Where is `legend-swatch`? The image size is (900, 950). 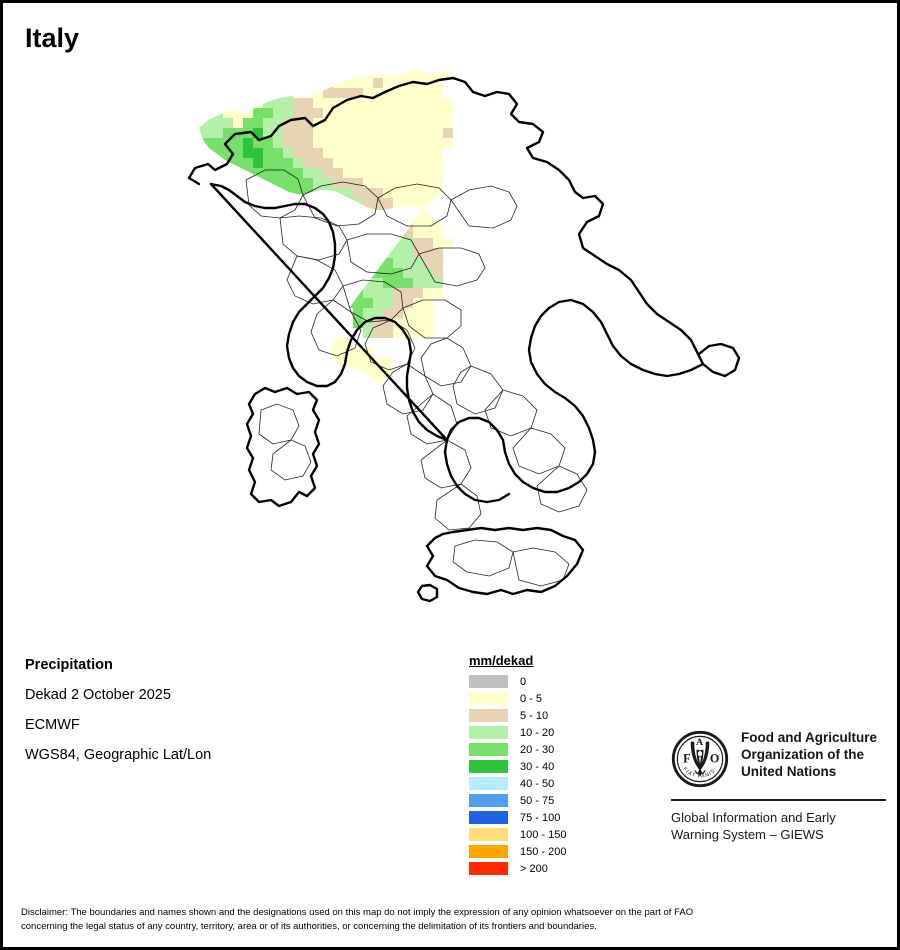 legend-swatch is located at coordinates (488, 851).